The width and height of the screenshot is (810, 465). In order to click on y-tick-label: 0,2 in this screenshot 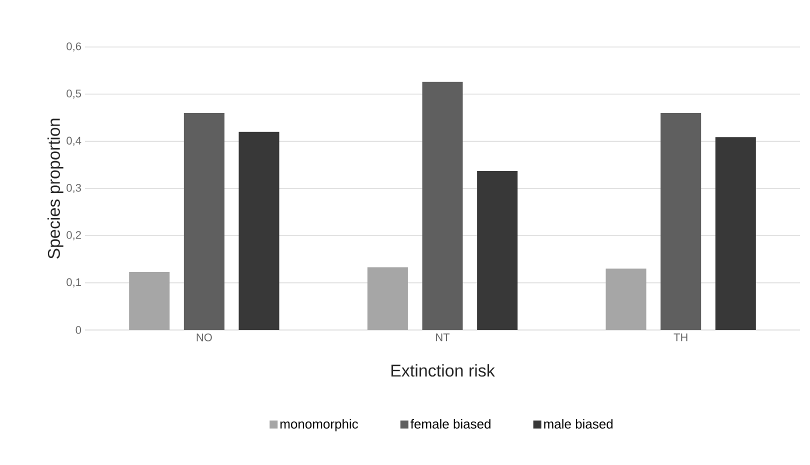, I will do `click(73, 235)`.